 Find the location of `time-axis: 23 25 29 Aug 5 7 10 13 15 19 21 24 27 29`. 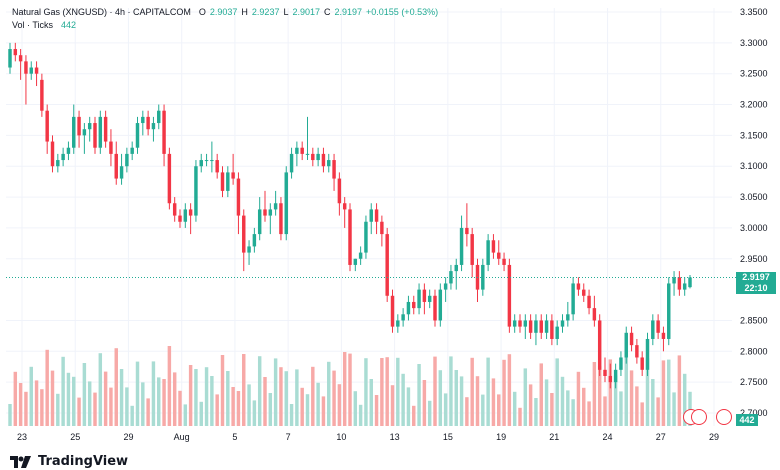

time-axis: 23 25 29 Aug 5 7 10 13 15 19 21 24 27 29 is located at coordinates (368, 437).